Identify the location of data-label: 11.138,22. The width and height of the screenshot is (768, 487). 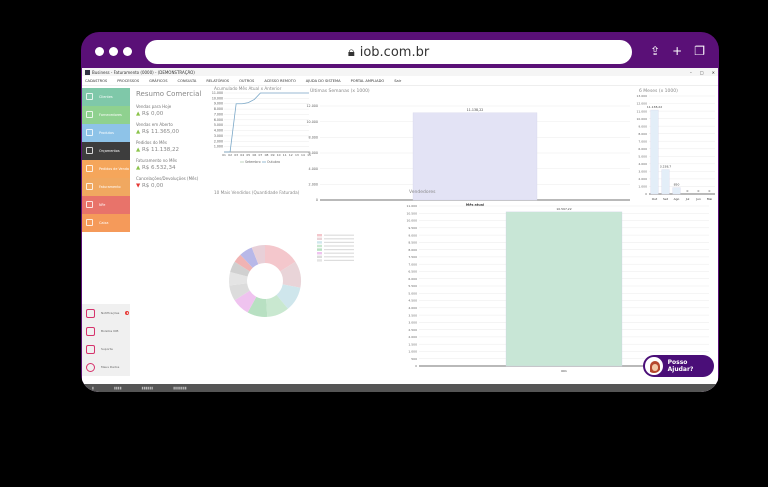
(654, 107).